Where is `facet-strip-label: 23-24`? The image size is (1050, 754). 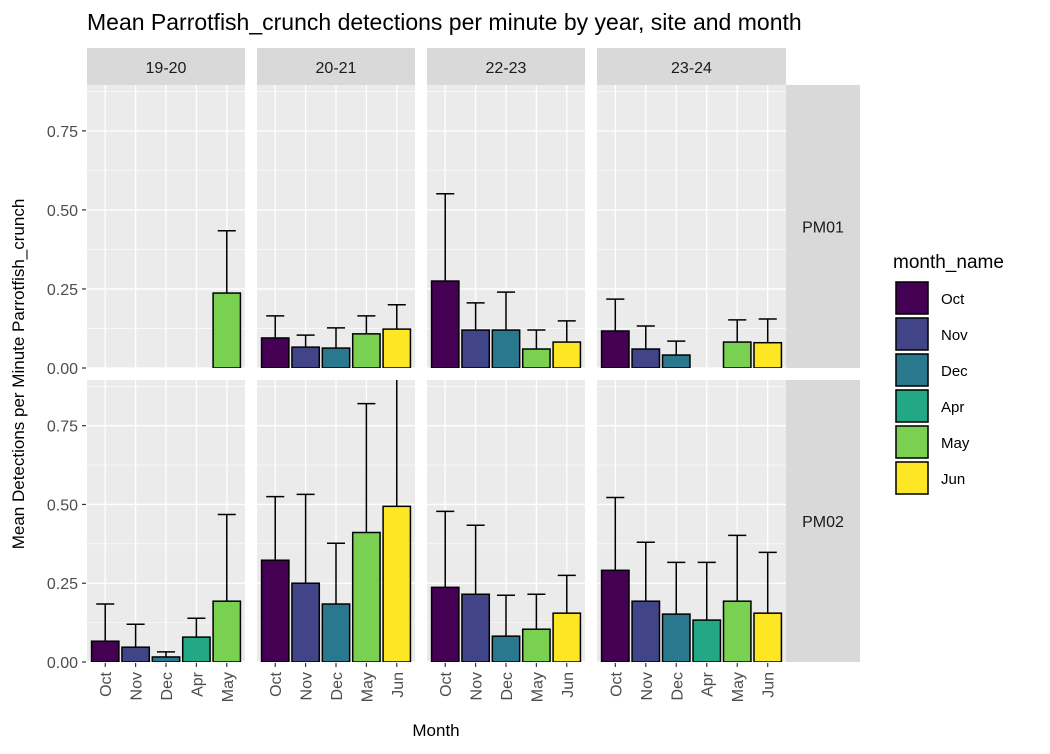
facet-strip-label: 23-24 is located at coordinates (691, 68).